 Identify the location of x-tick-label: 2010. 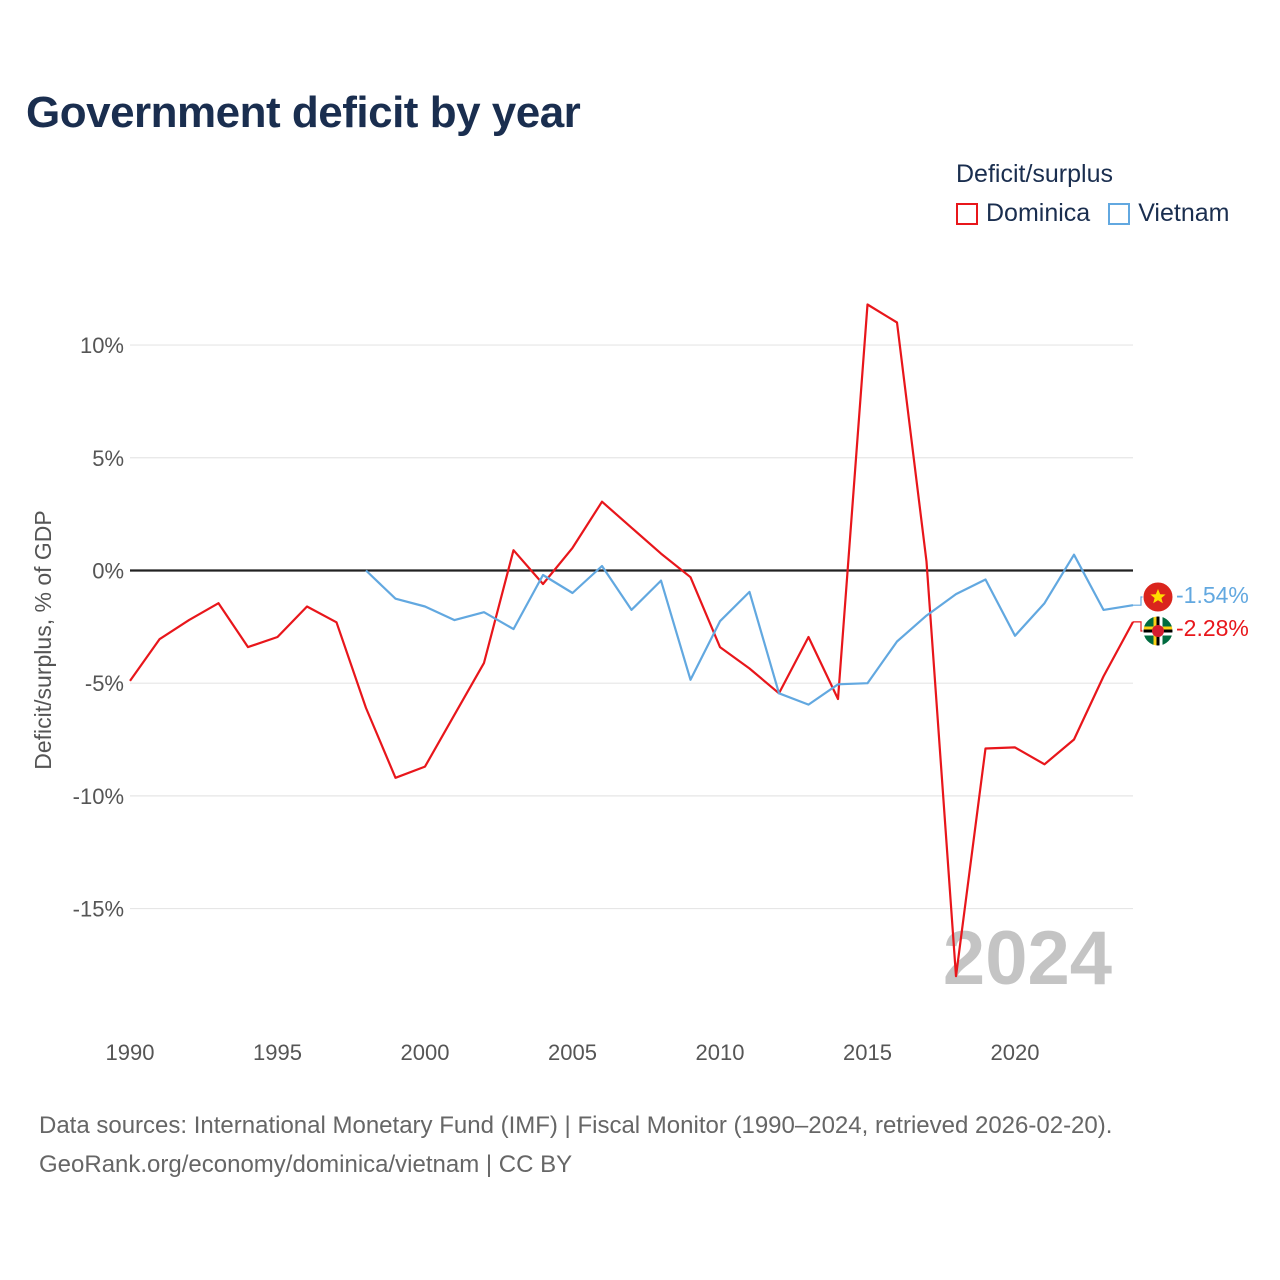
(720, 1052).